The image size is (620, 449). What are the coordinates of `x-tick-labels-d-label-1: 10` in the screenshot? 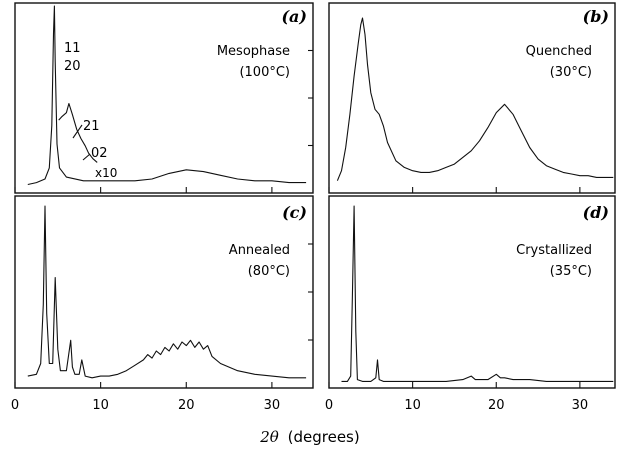 It's located at (412, 405).